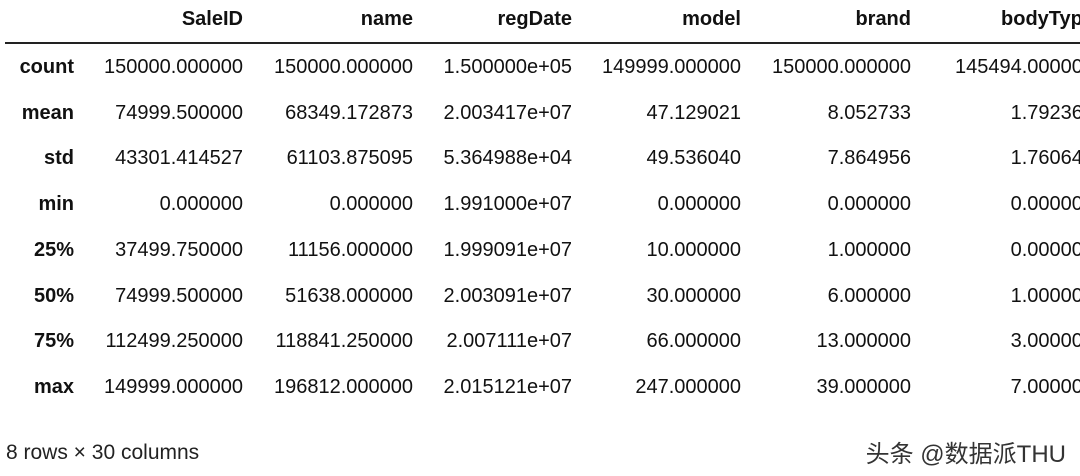 The height and width of the screenshot is (476, 1080). What do you see at coordinates (344, 341) in the screenshot?
I see `table-cell: 118841.250000` at bounding box center [344, 341].